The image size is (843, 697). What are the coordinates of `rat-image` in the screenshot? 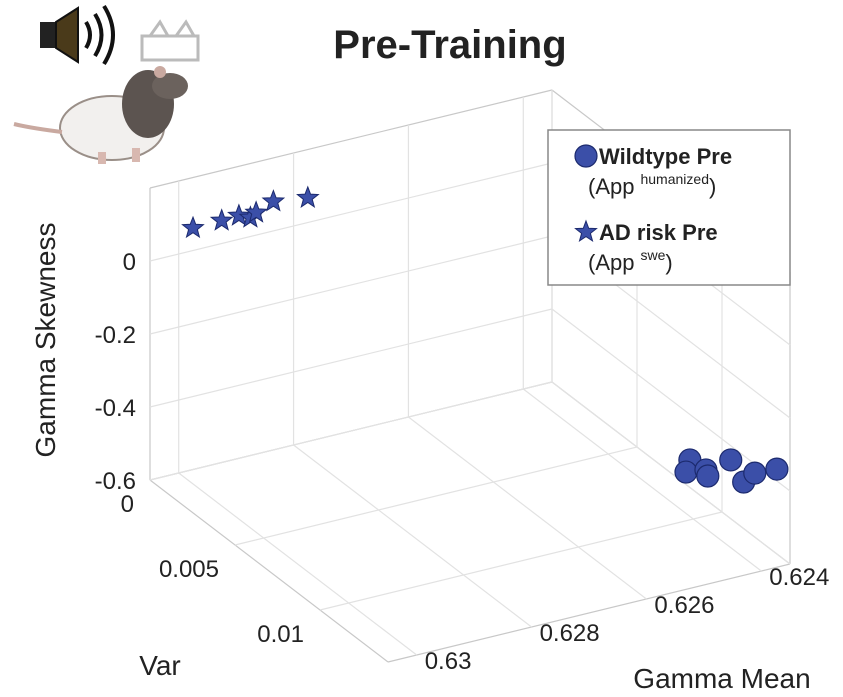 It's located at (100, 115).